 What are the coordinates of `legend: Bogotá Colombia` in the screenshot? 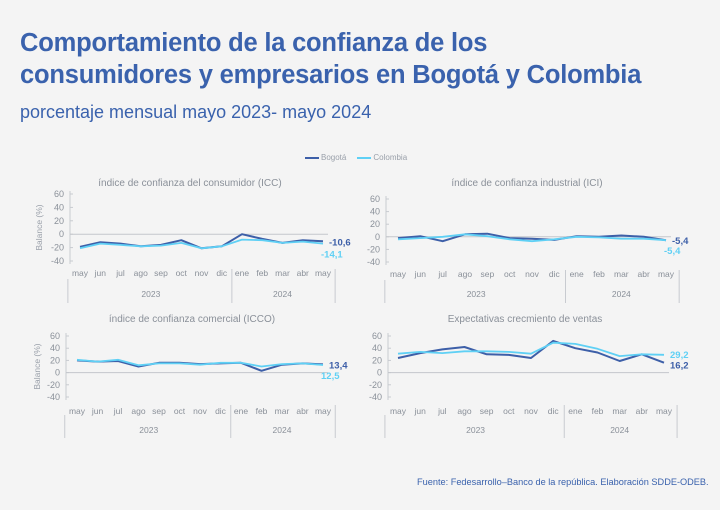 It's located at (359, 157).